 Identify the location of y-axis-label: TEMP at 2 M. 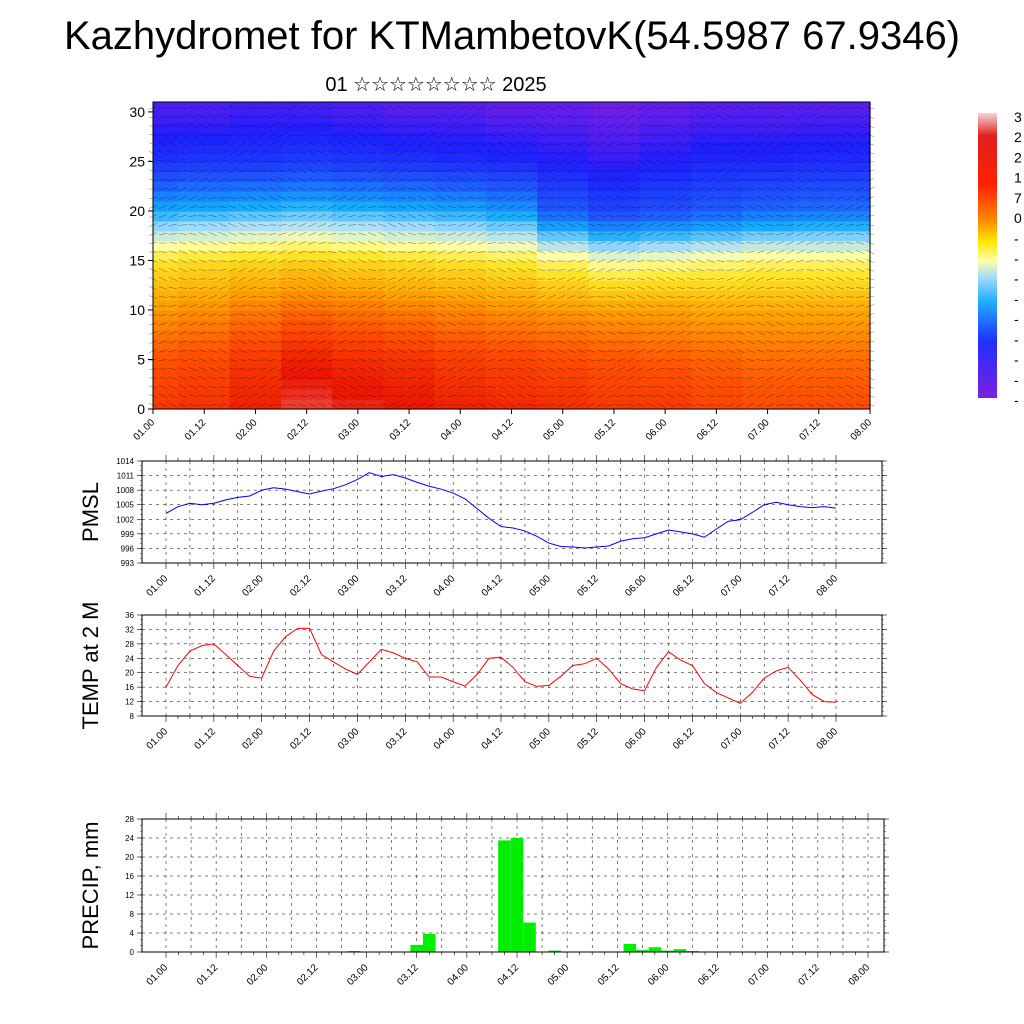
(90, 666).